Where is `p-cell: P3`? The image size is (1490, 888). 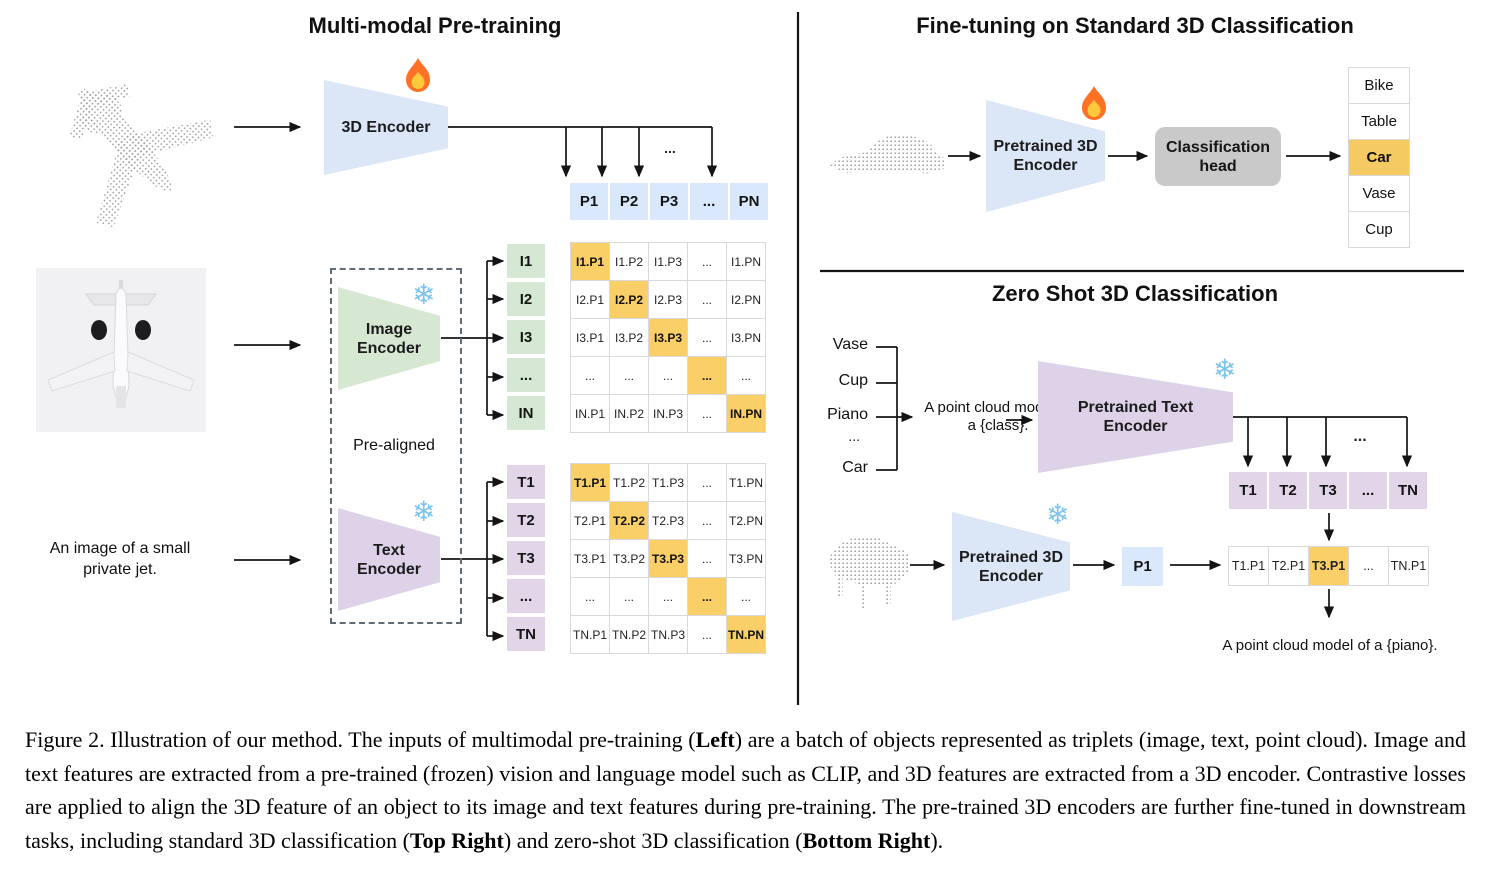
p-cell: P3 is located at coordinates (669, 201).